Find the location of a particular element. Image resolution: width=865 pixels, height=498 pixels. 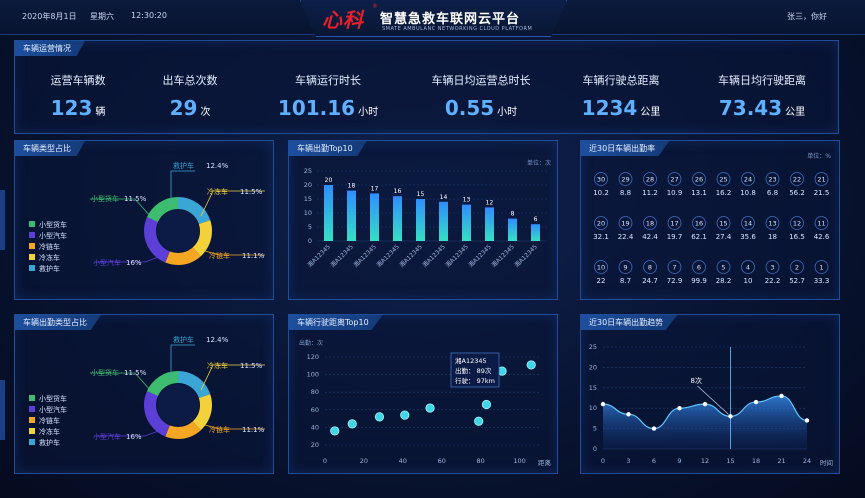

x-tick-label: 40 is located at coordinates (403, 461).